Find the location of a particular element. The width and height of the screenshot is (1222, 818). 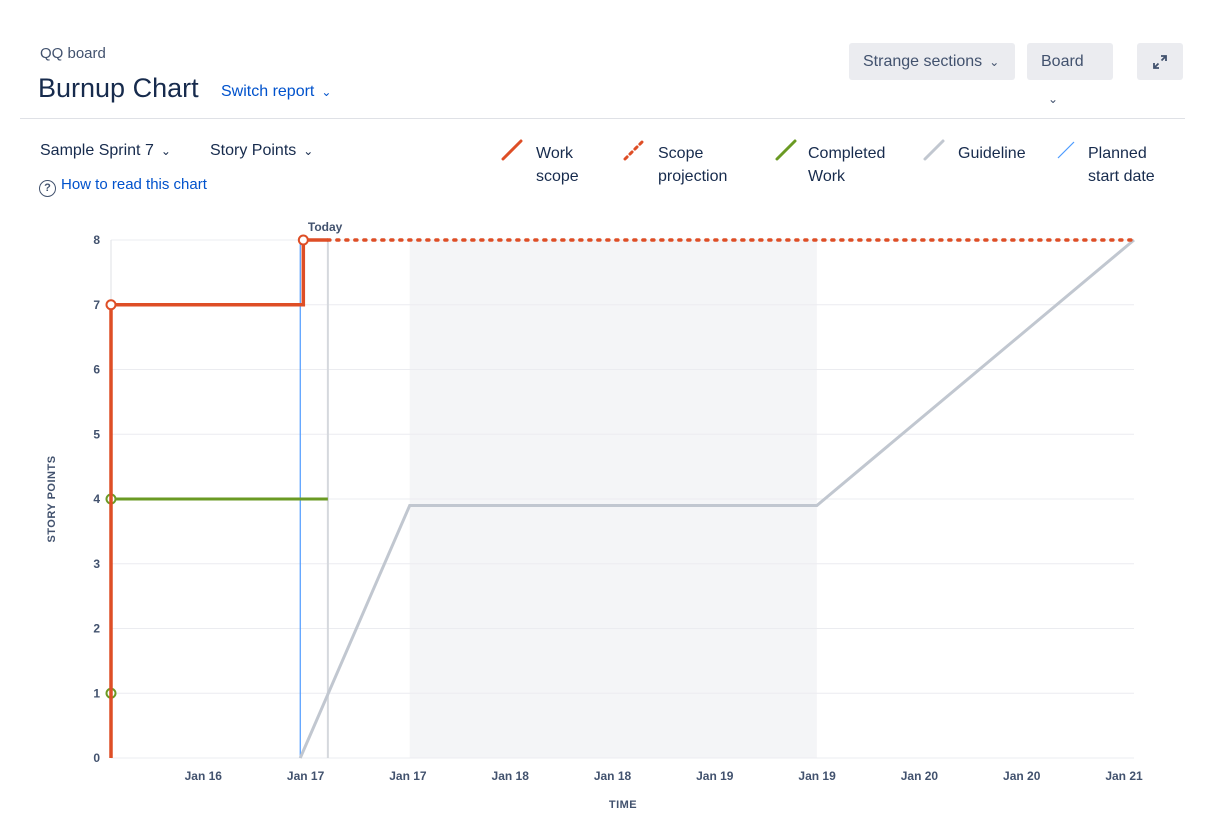

legend-scope-projection-swatch is located at coordinates (634, 150).